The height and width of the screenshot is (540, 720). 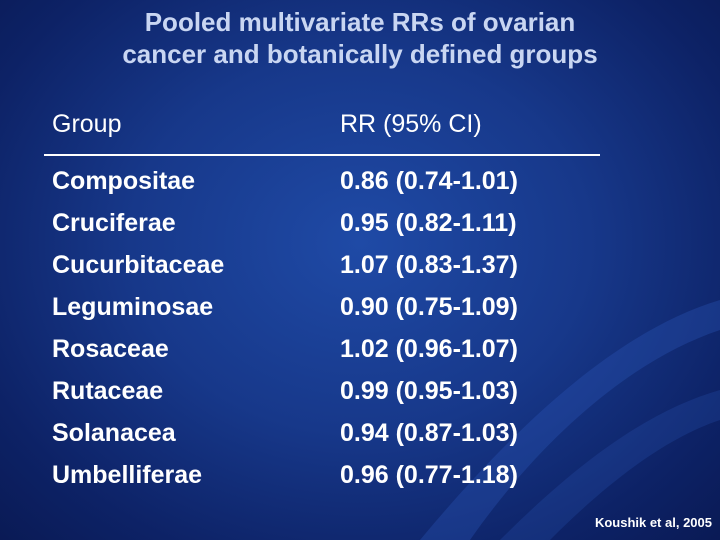 I want to click on table-row: Cruciferae 0.95 (0.82-1.11), so click(x=322, y=230).